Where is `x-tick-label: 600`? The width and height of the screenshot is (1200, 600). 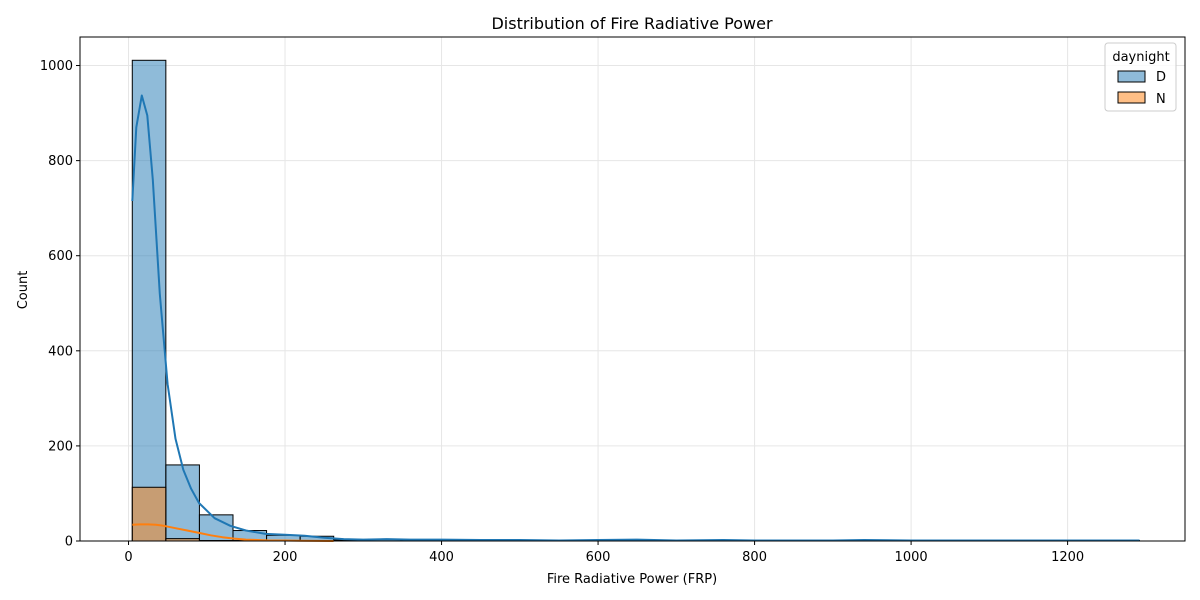
x-tick-label: 600 is located at coordinates (598, 557).